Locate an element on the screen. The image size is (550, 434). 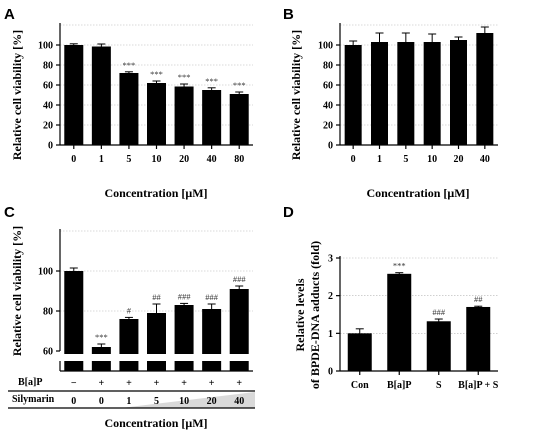
chart-c-axis-break-stubs is located at coordinates (156, 366).